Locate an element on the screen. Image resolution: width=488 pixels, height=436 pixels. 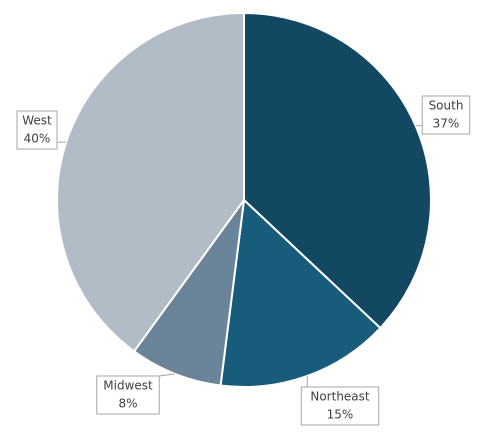
category-label: Midwest is located at coordinates (128, 386).